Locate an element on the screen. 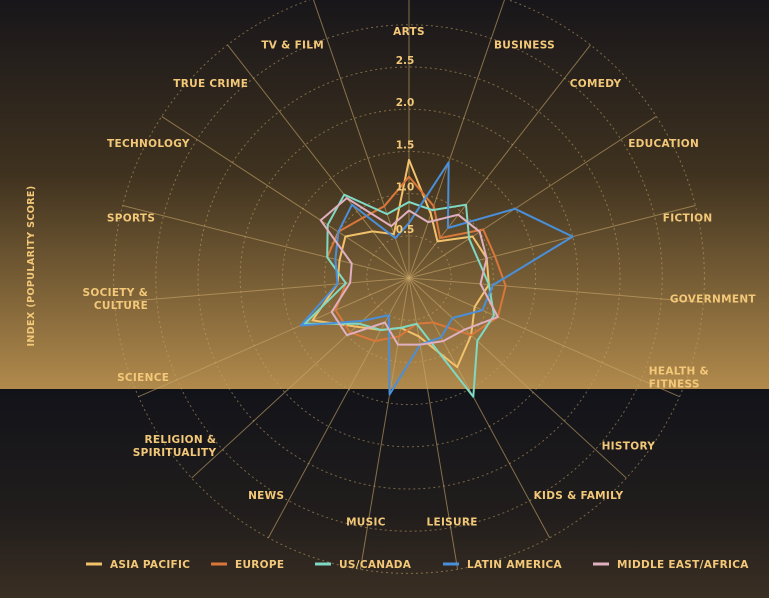 The height and width of the screenshot is (598, 769). radial-tick-labels: 0.5 1.0 1.5 2.0 2.5 is located at coordinates (405, 145).